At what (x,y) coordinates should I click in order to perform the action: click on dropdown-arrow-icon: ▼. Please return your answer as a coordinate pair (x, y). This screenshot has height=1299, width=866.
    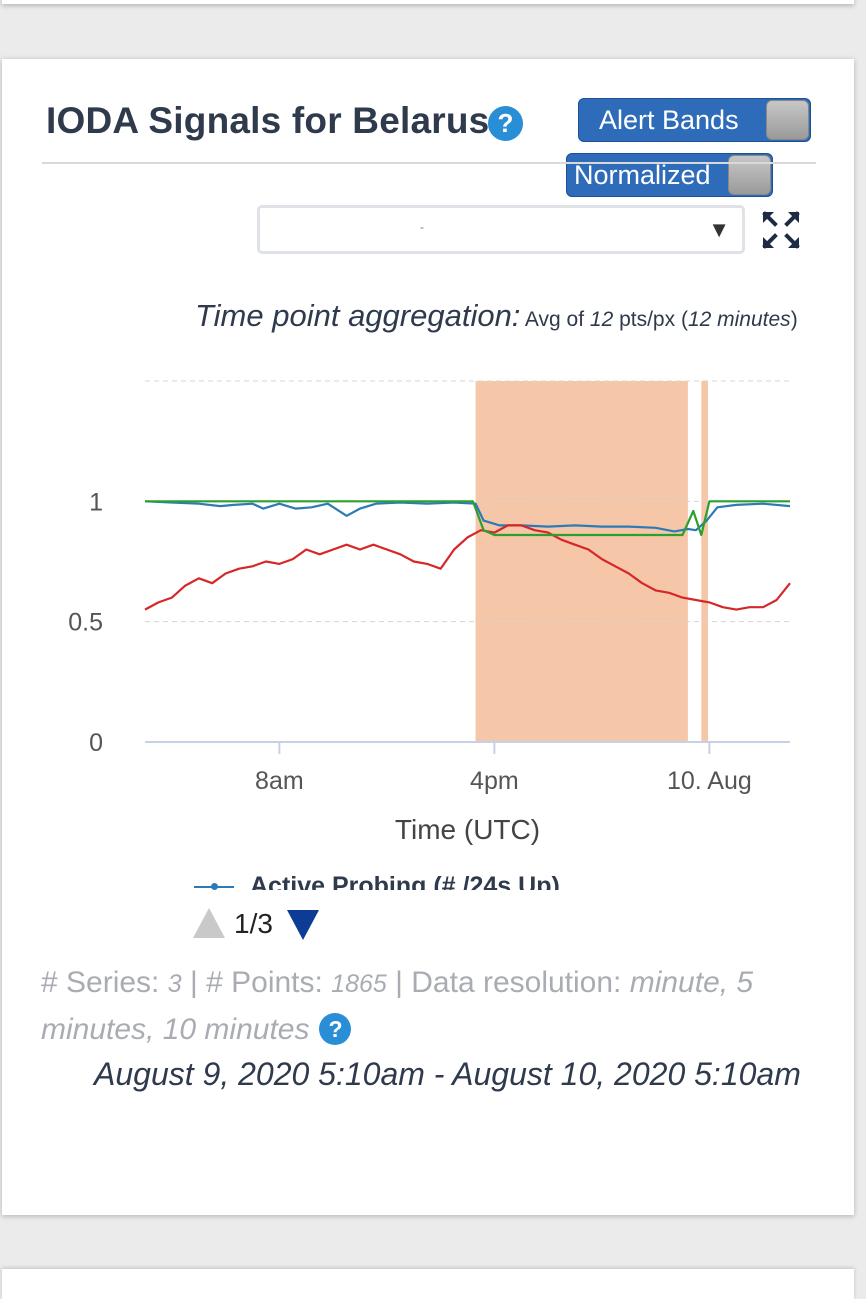
    Looking at the image, I should click on (719, 229).